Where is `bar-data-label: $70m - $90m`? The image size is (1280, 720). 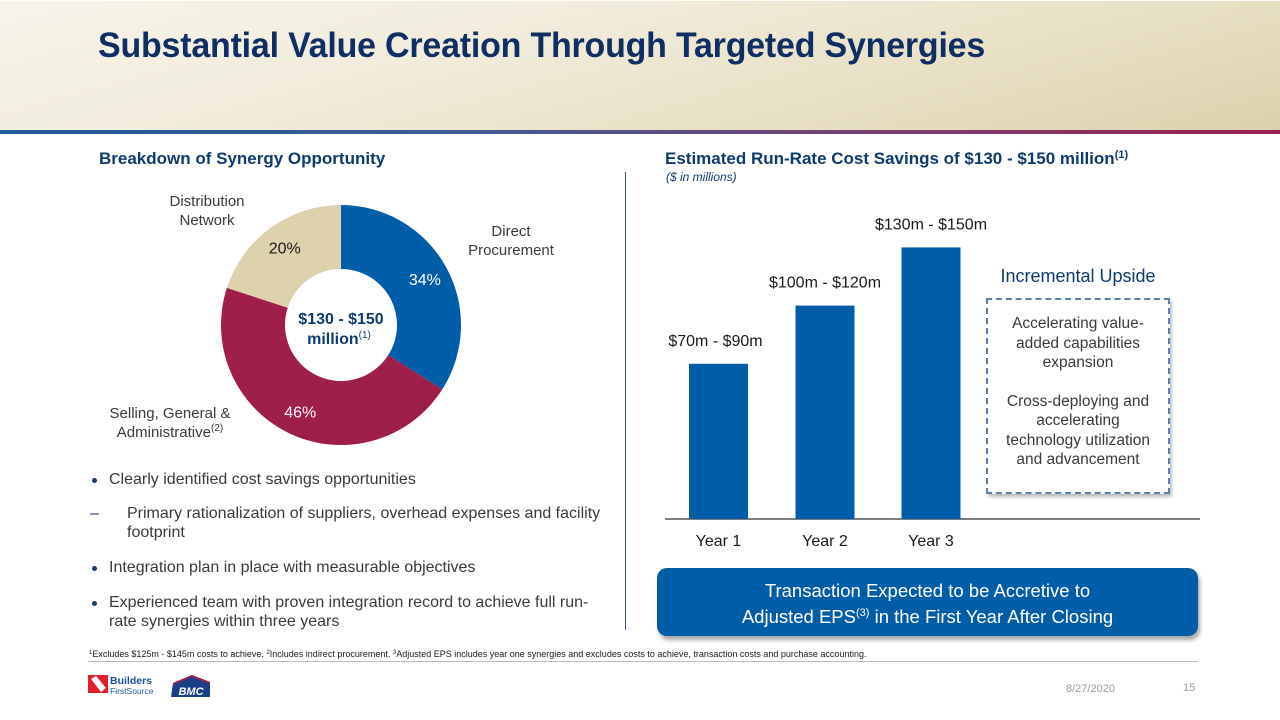
bar-data-label: $70m - $90m is located at coordinates (715, 341).